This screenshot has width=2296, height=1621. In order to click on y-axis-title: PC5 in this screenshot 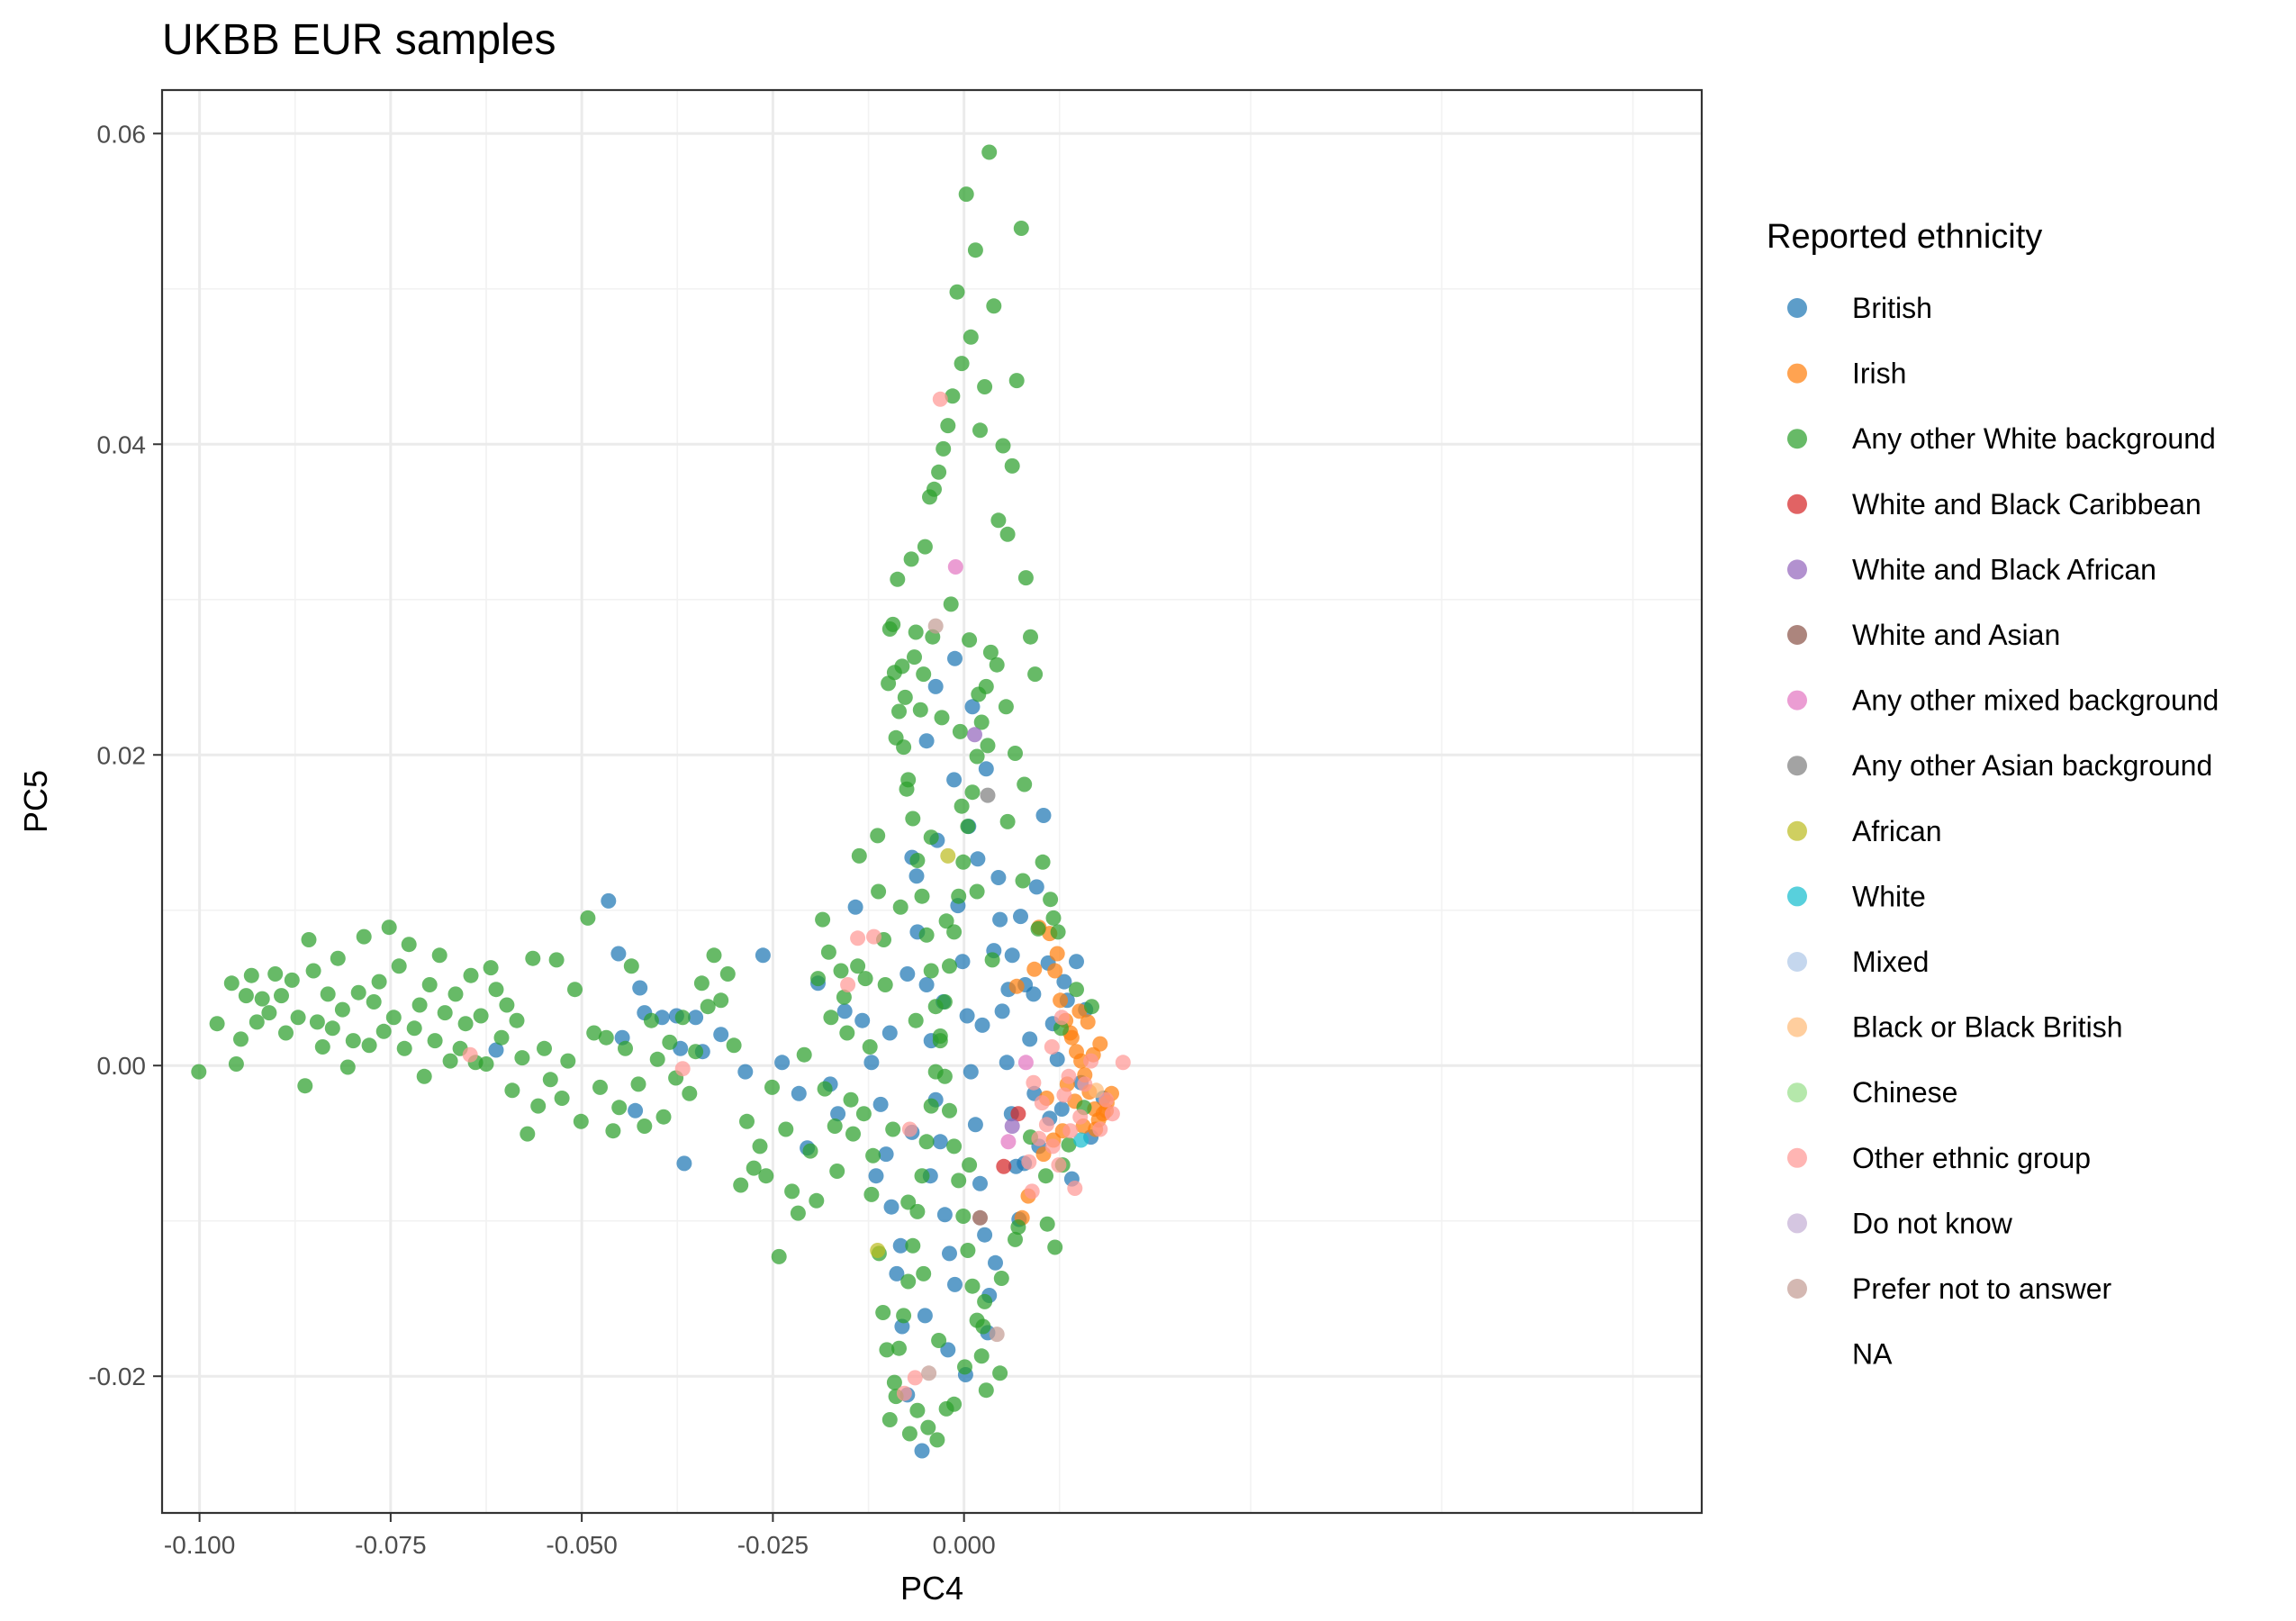, I will do `click(36, 801)`.